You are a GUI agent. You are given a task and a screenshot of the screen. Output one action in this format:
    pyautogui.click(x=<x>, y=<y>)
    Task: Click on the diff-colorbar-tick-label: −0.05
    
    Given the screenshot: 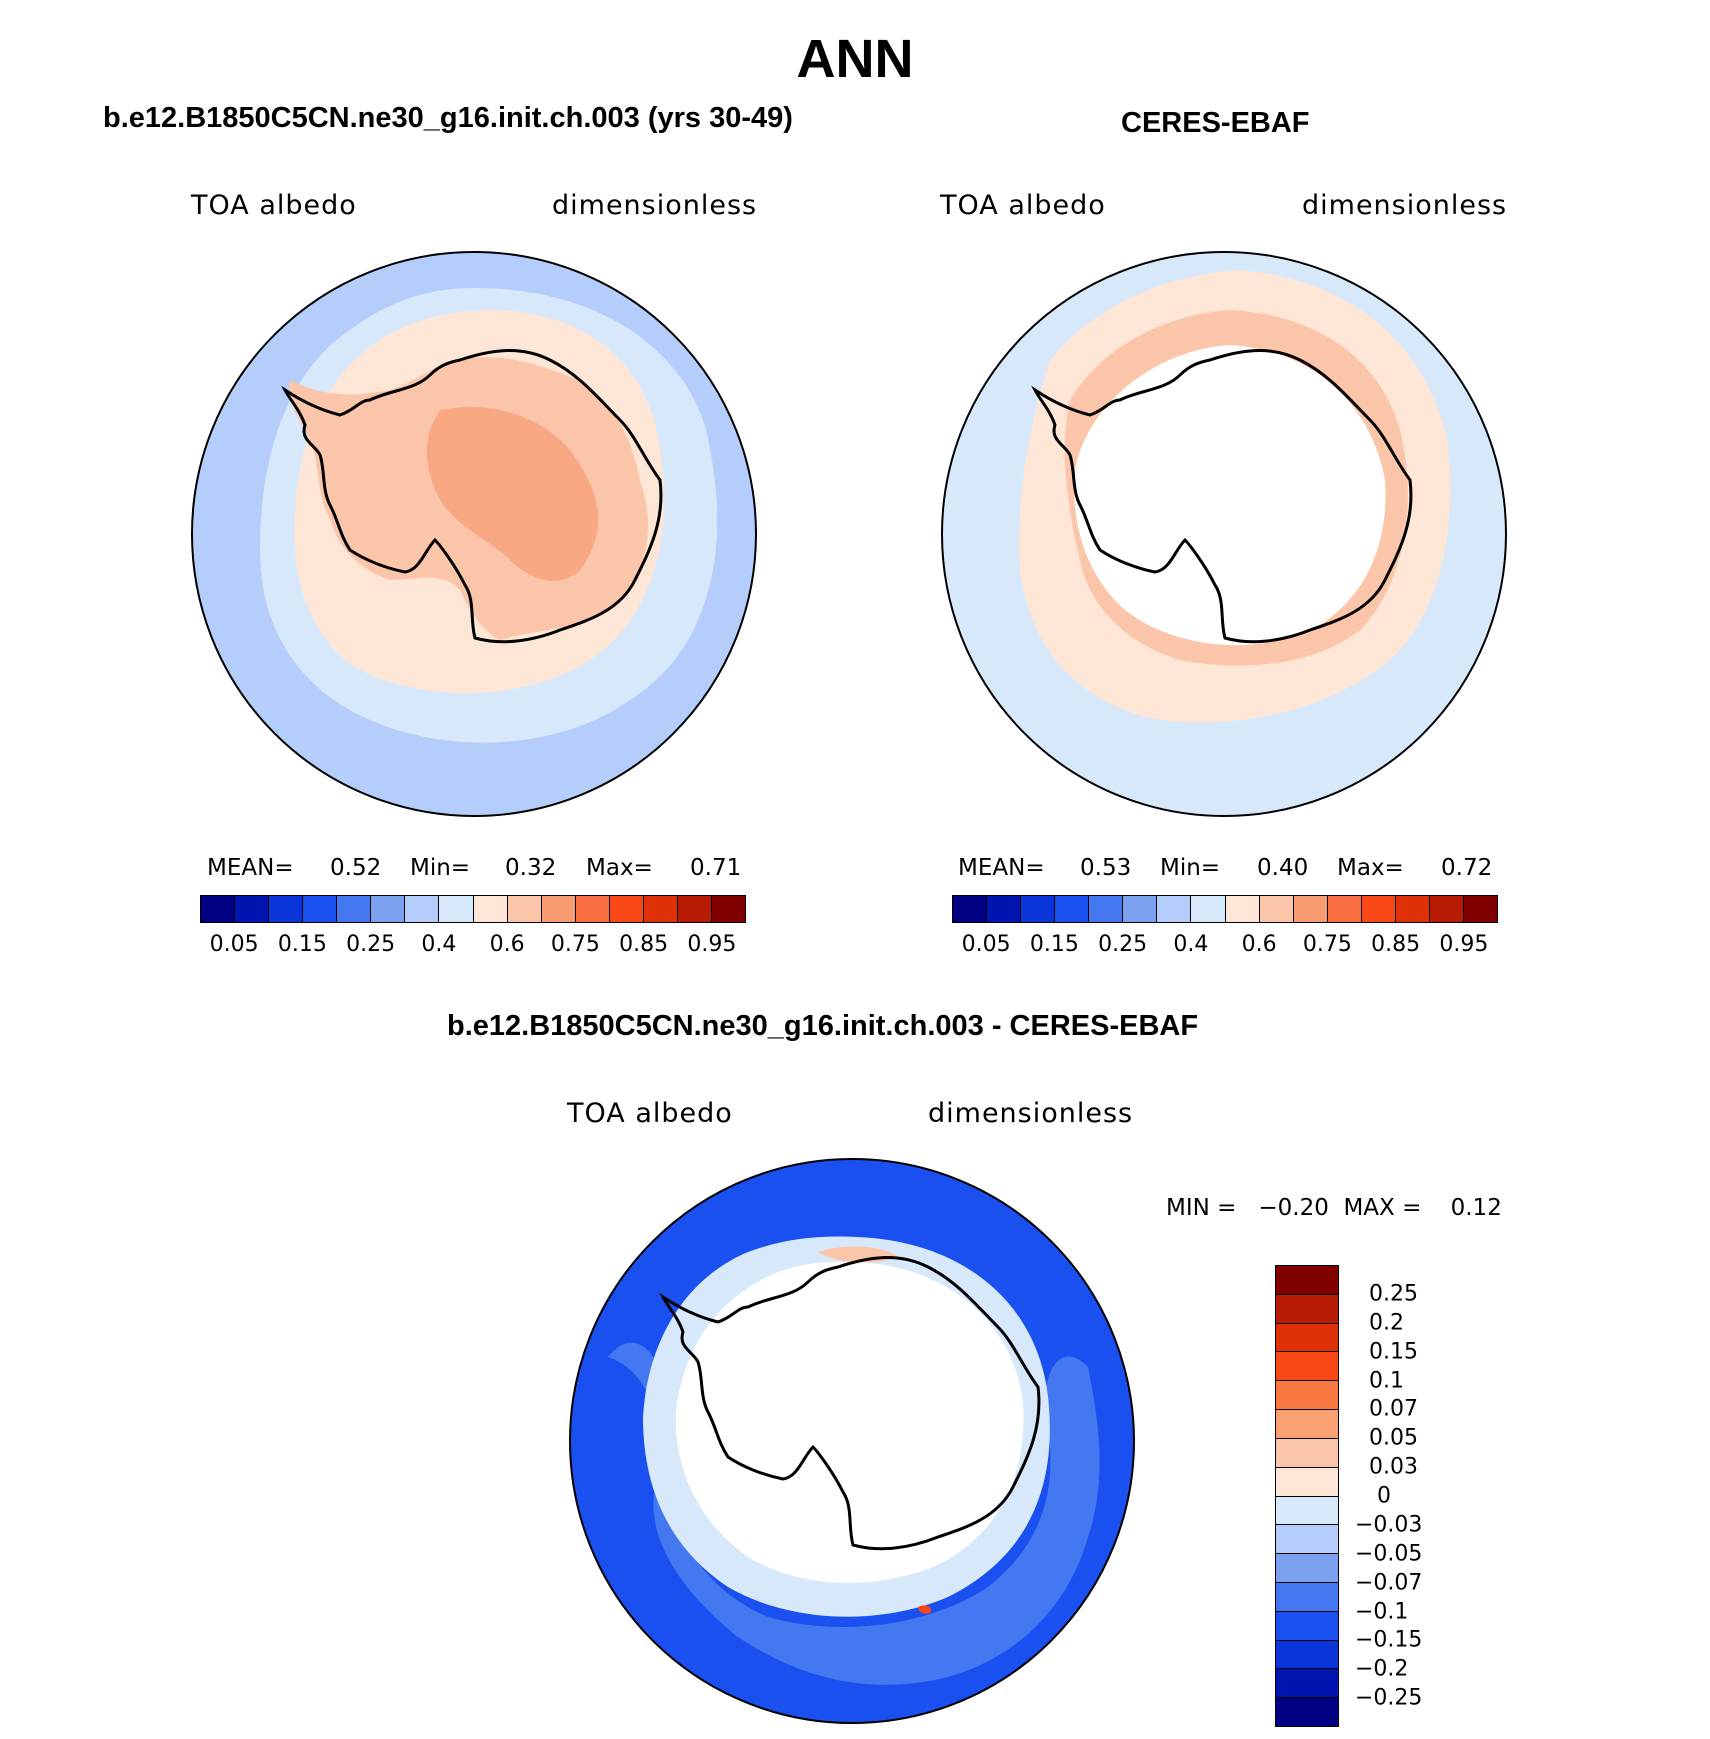 What is the action you would take?
    pyautogui.click(x=1389, y=1554)
    